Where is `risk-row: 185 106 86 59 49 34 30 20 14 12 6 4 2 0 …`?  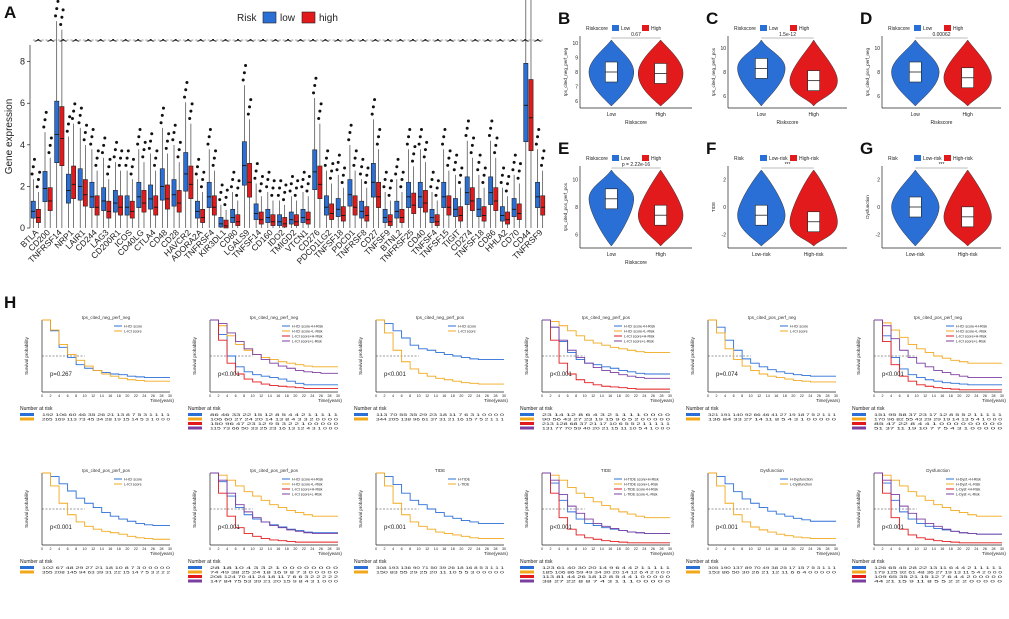 risk-row: 185 106 86 59 49 34 30 20 14 12 6 4 2 0 … is located at coordinates (606, 573).